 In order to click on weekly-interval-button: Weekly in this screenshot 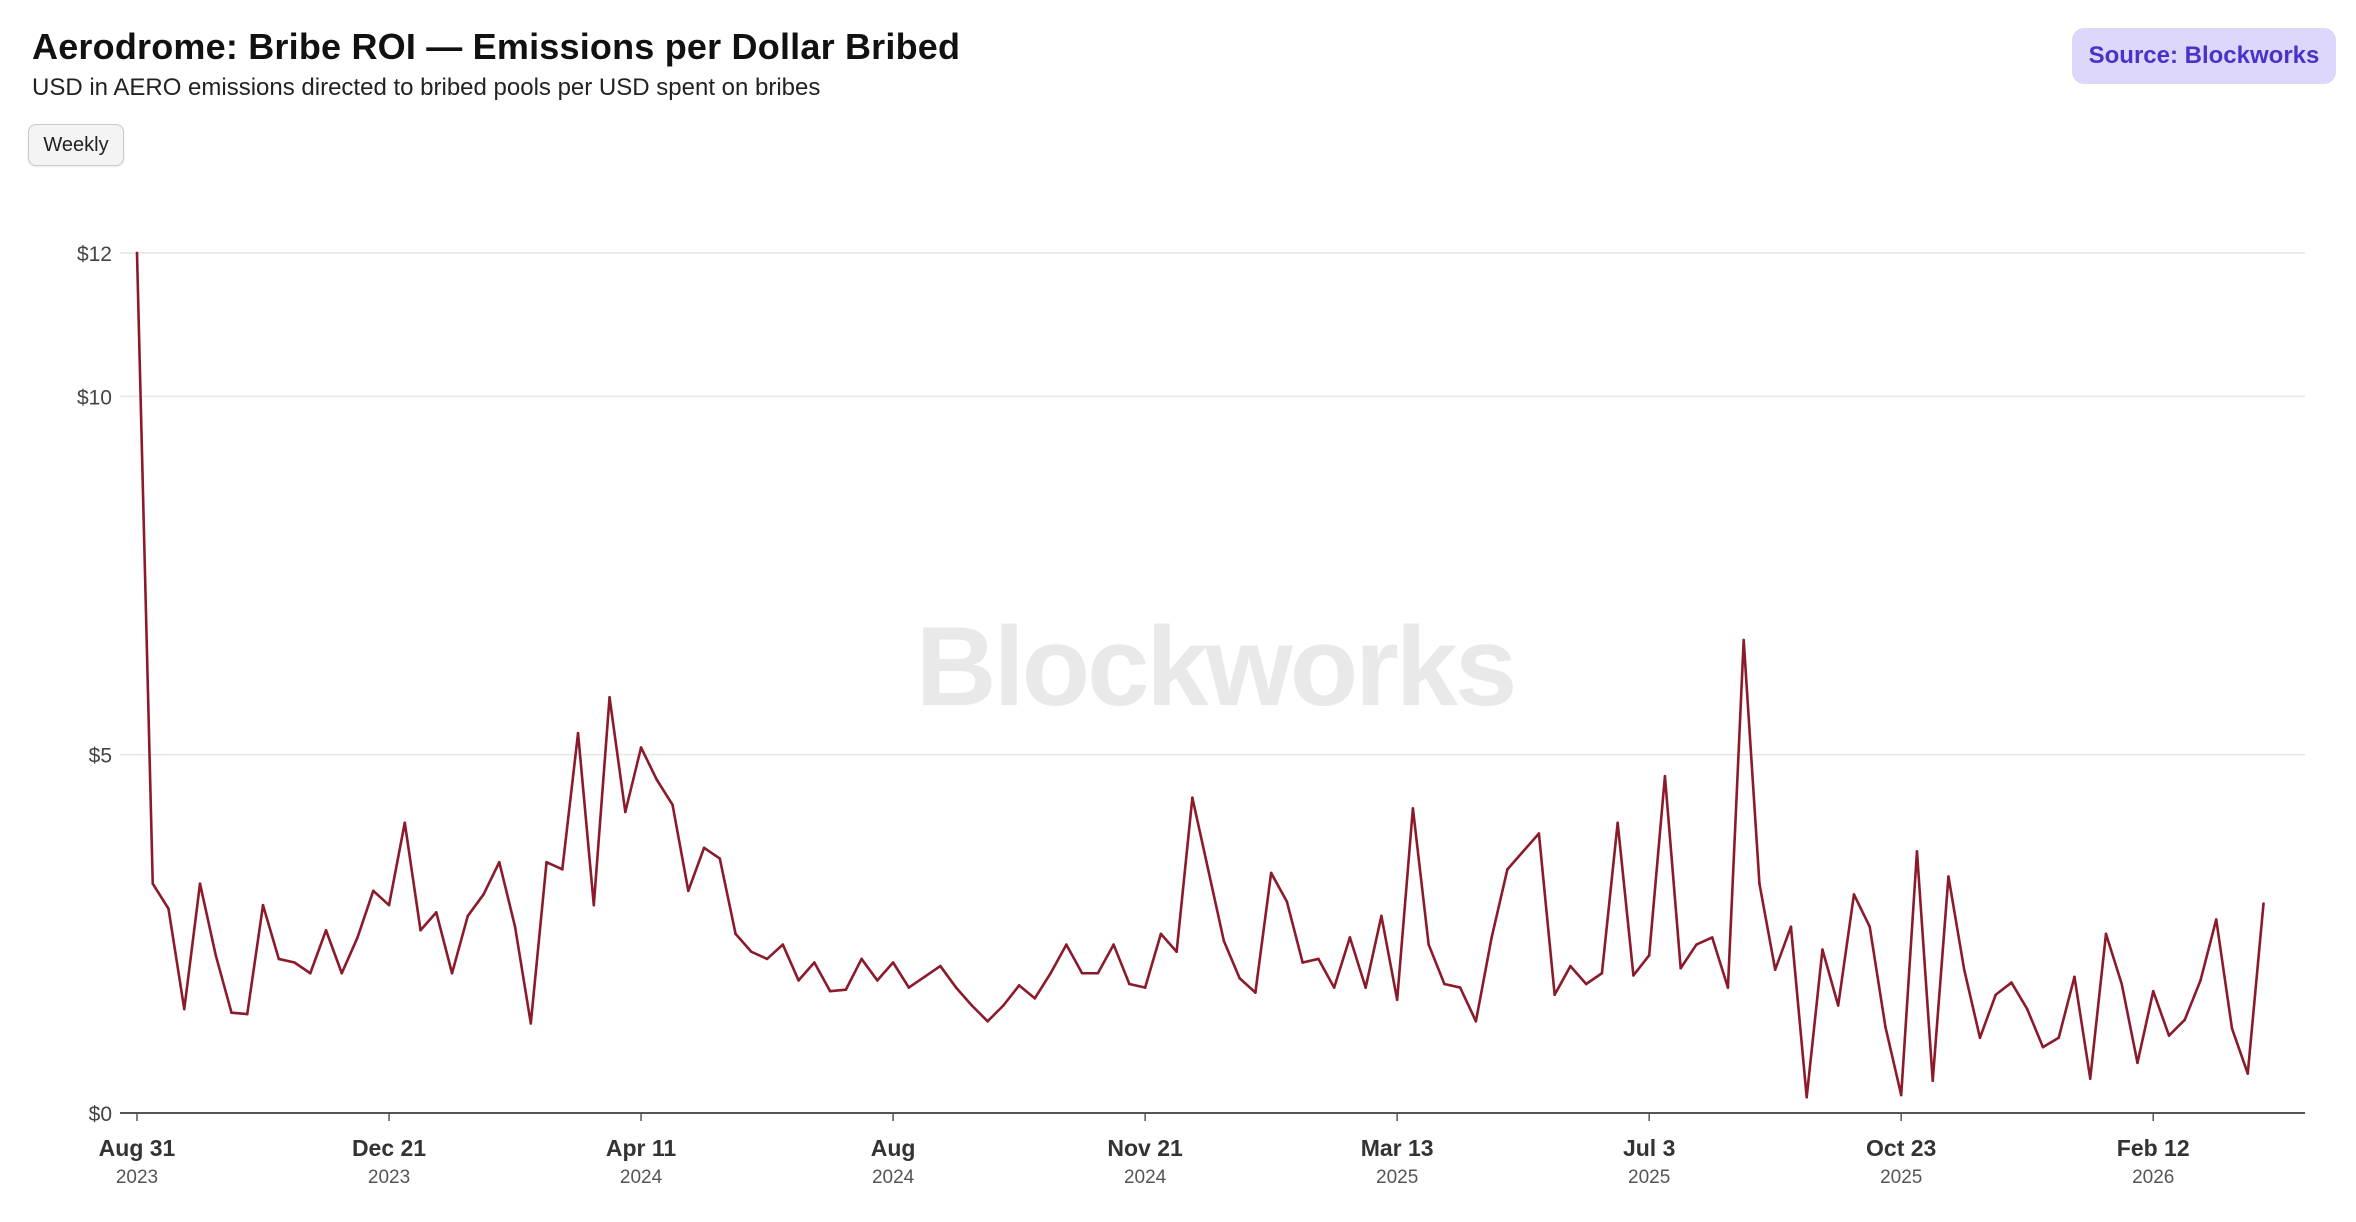, I will do `click(76, 145)`.